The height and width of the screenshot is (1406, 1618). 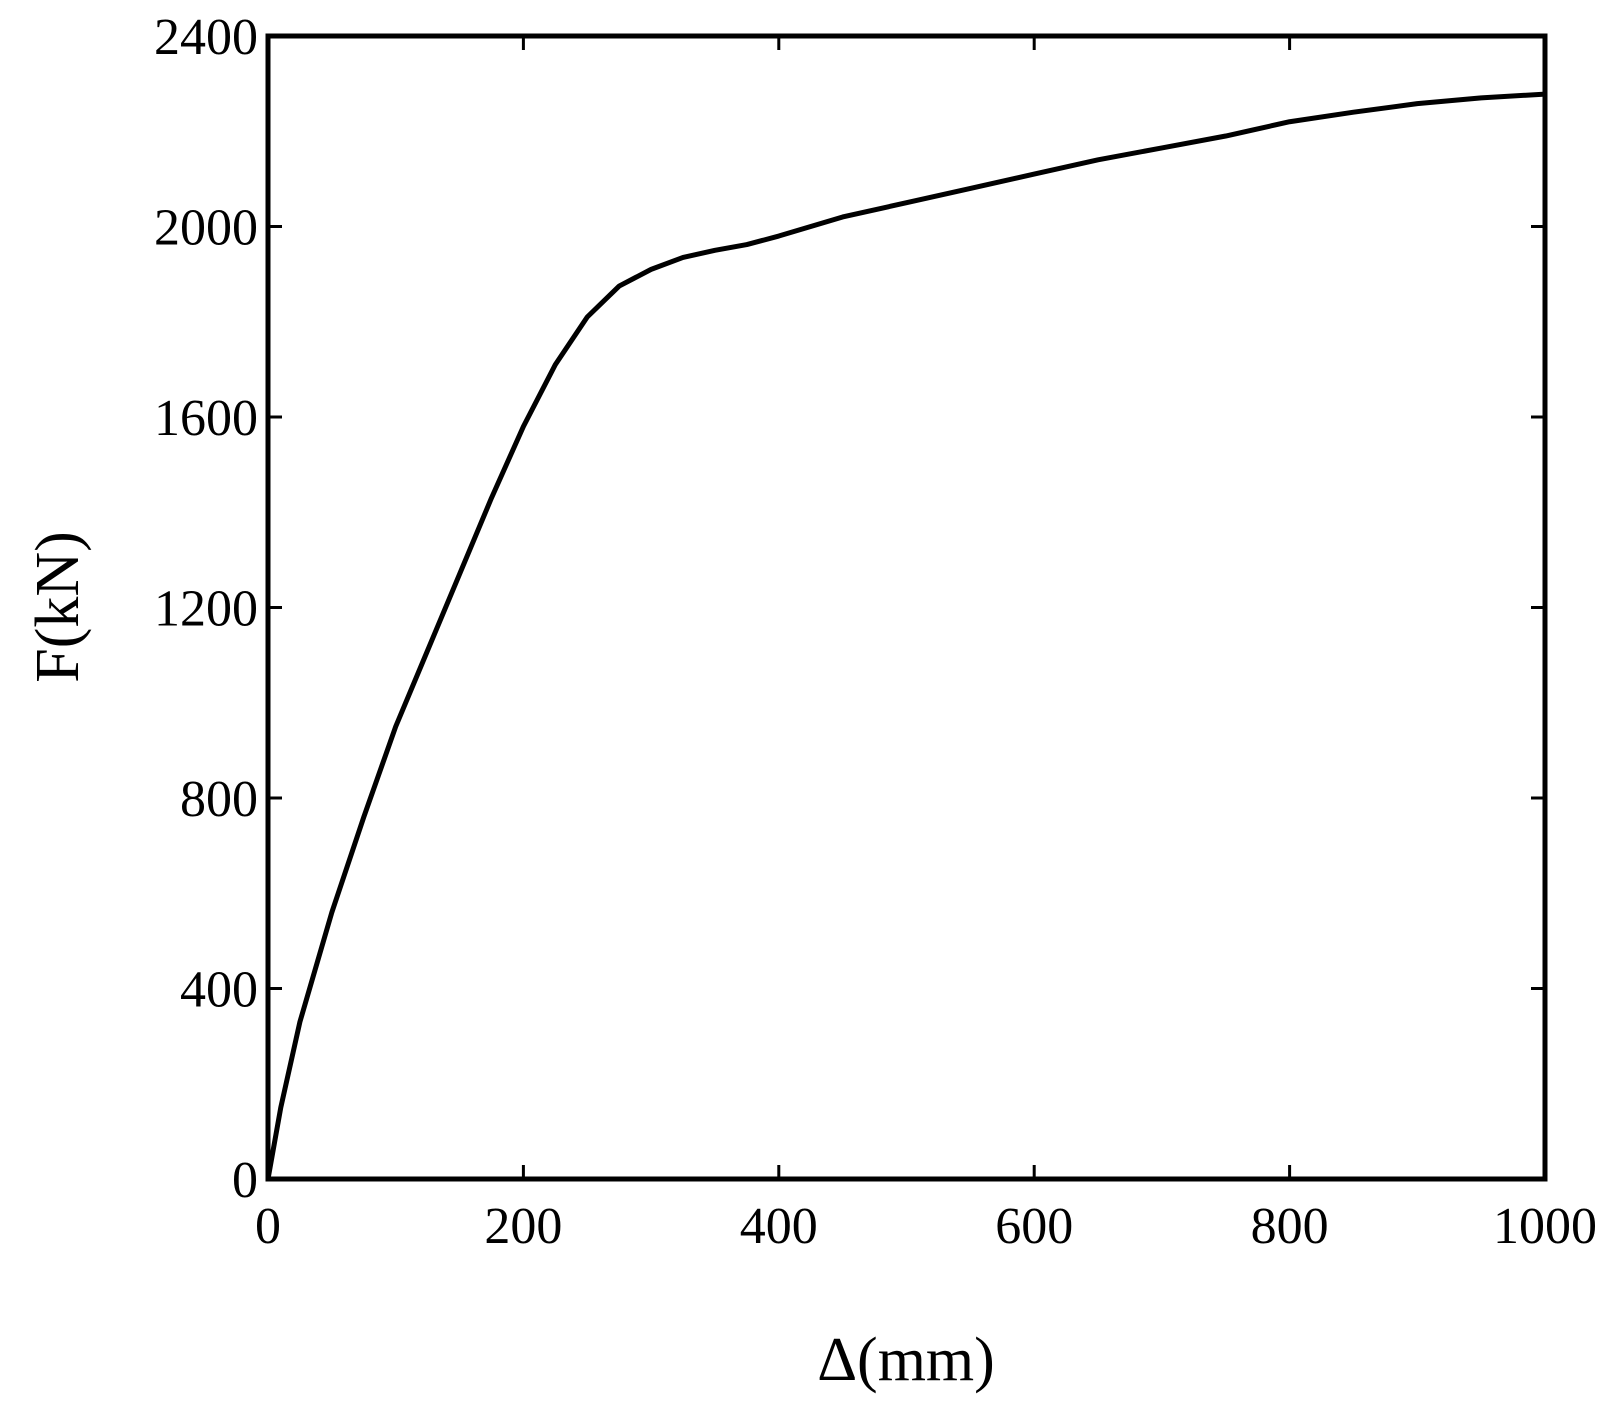 I want to click on x-tick-label: 0, so click(x=268, y=1226).